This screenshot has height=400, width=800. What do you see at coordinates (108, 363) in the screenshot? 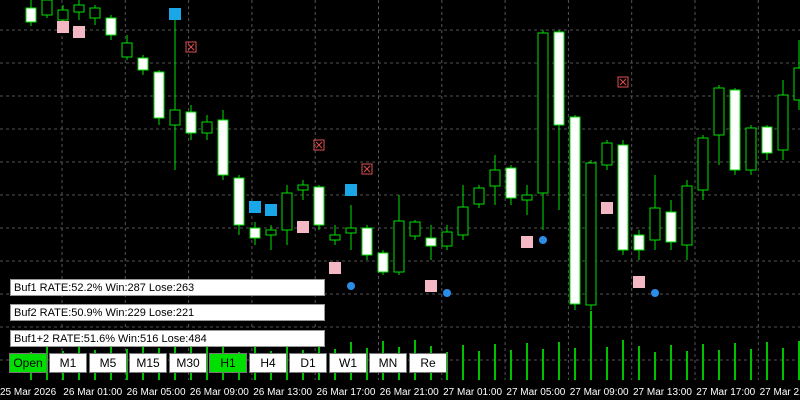
I see `timeframe-button: M5` at bounding box center [108, 363].